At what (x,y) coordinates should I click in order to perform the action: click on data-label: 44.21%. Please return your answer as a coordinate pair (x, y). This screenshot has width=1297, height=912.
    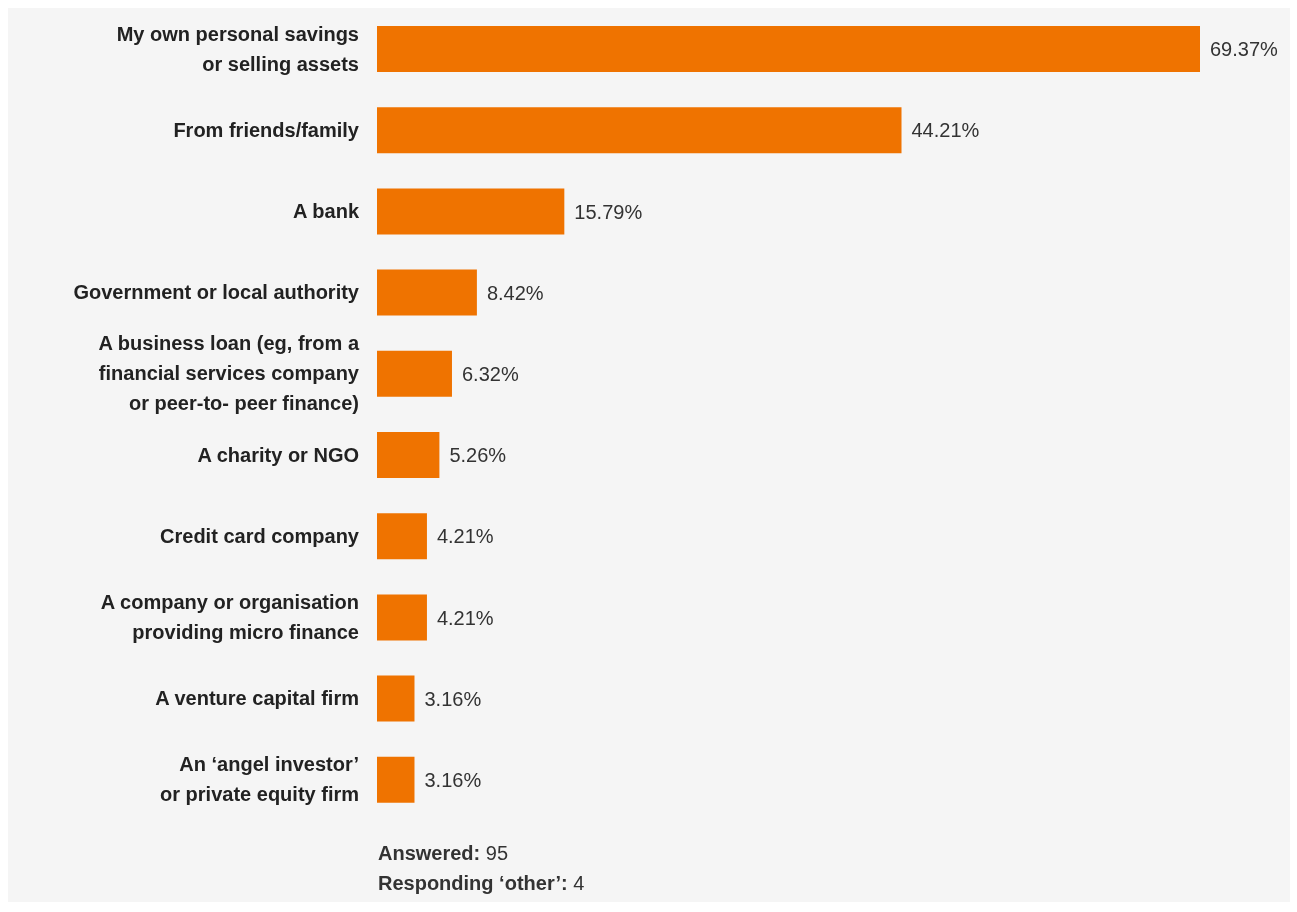
    Looking at the image, I should click on (945, 130).